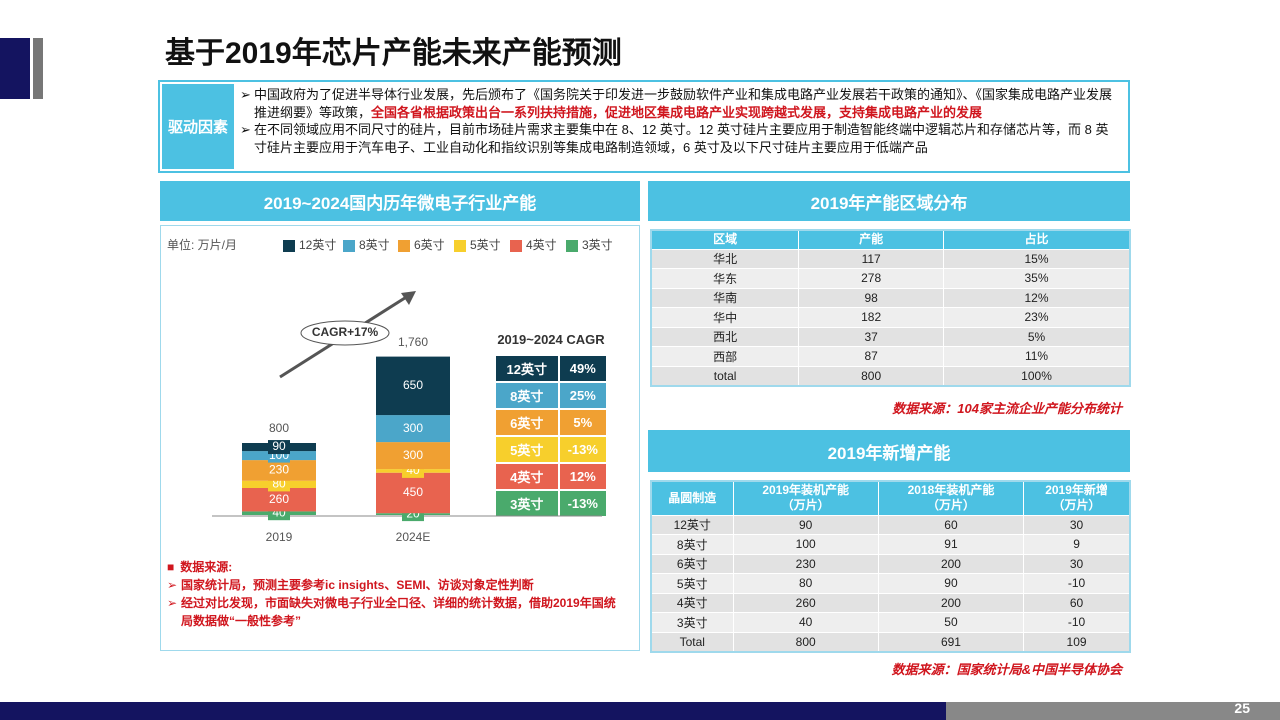  What do you see at coordinates (1077, 524) in the screenshot?
I see `table-cell: 30` at bounding box center [1077, 524].